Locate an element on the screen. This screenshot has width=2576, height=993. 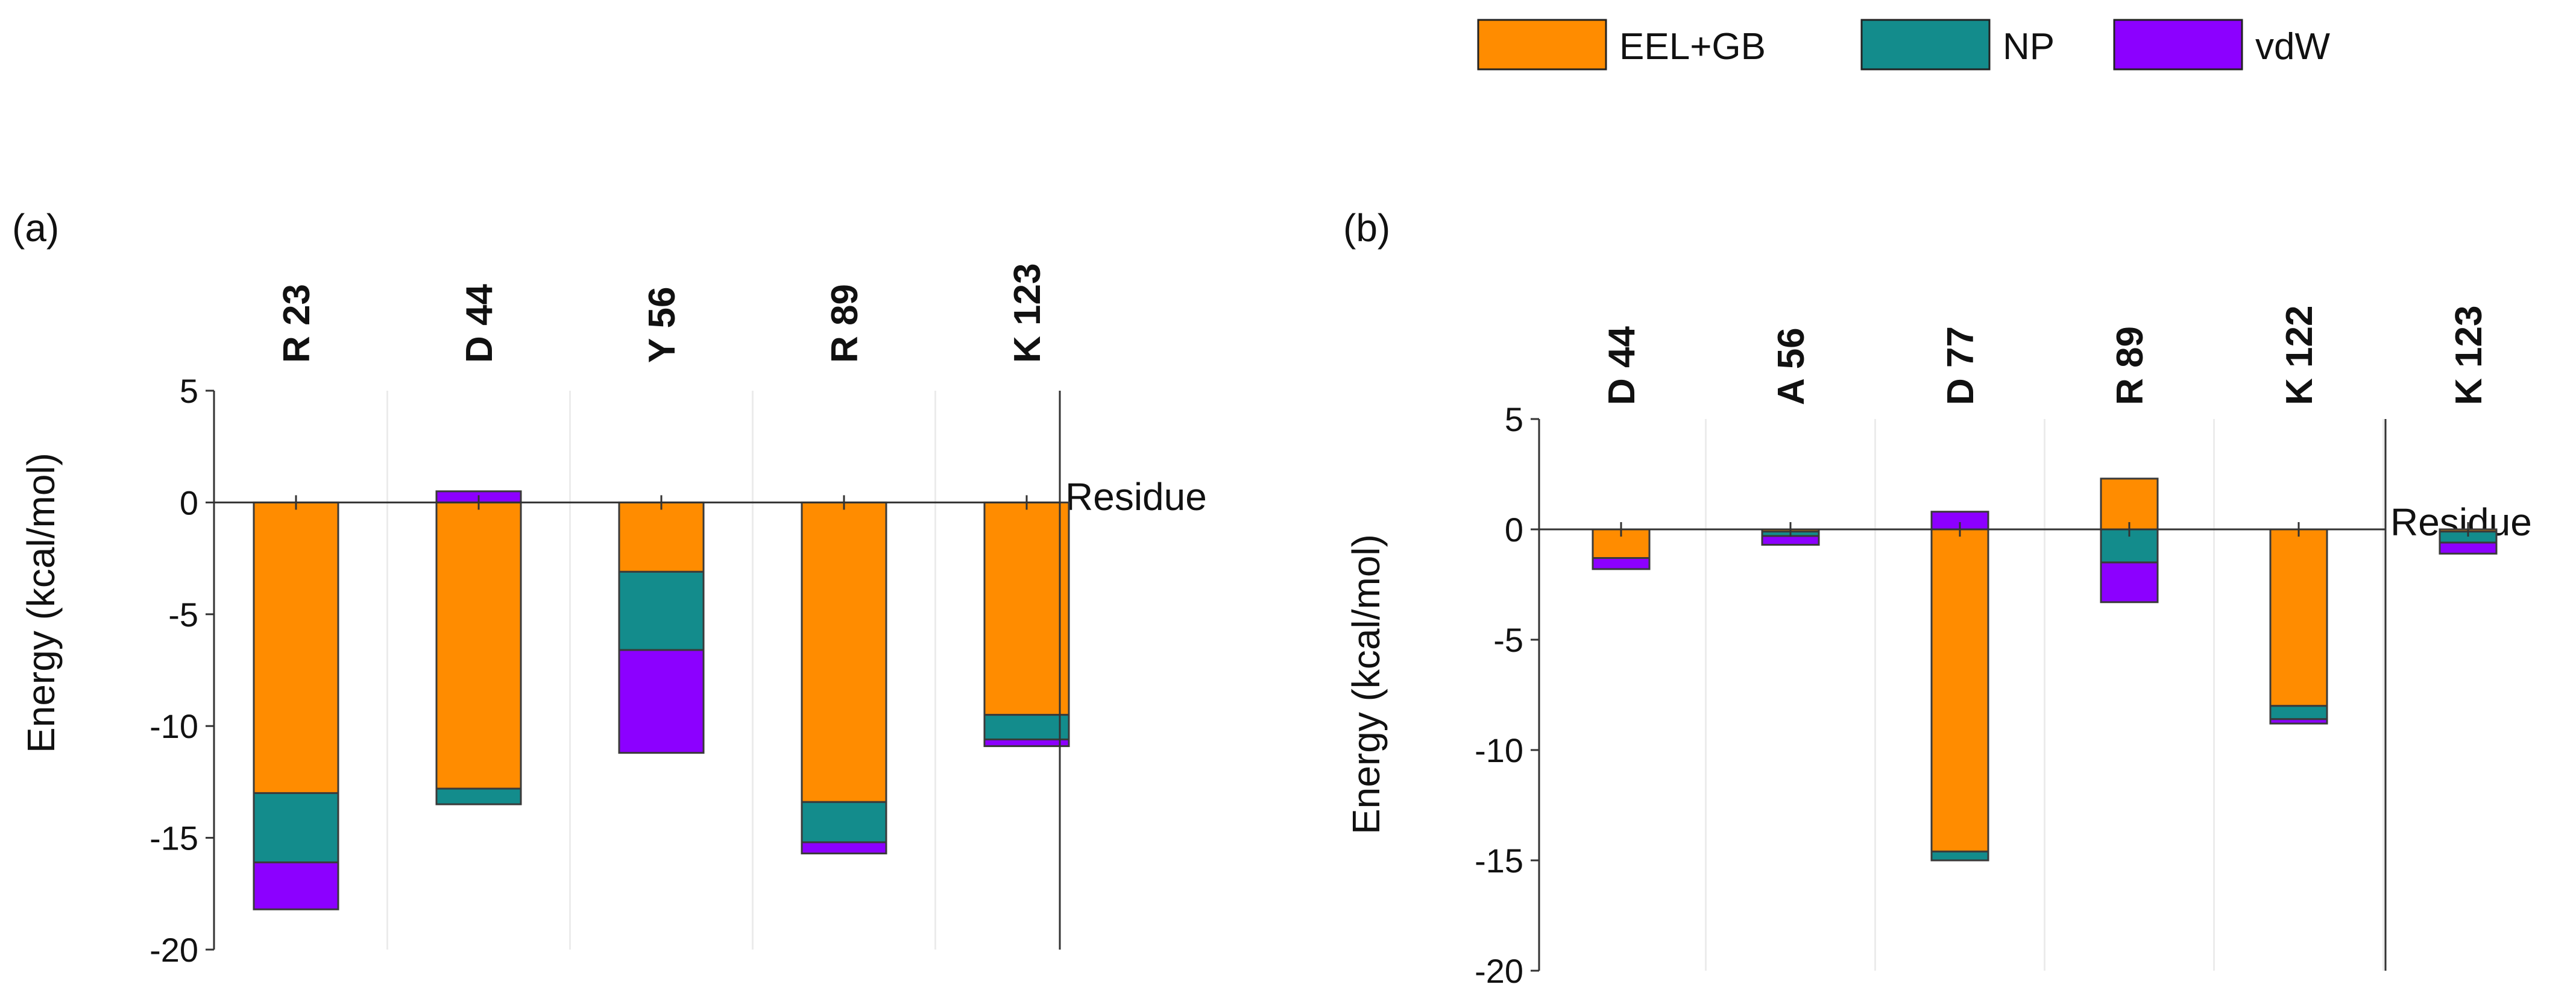
legend-label-vdw: vdW is located at coordinates (2292, 47).